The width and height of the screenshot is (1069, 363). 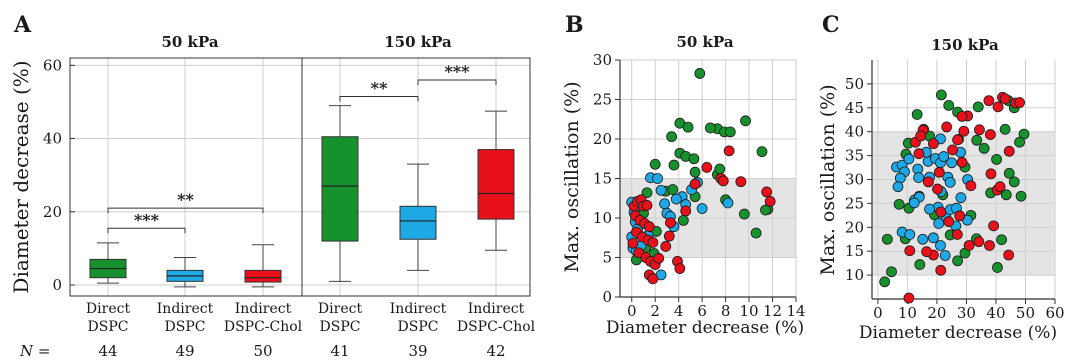 I want to click on panel-c-title: 150 kPa, so click(x=965, y=45).